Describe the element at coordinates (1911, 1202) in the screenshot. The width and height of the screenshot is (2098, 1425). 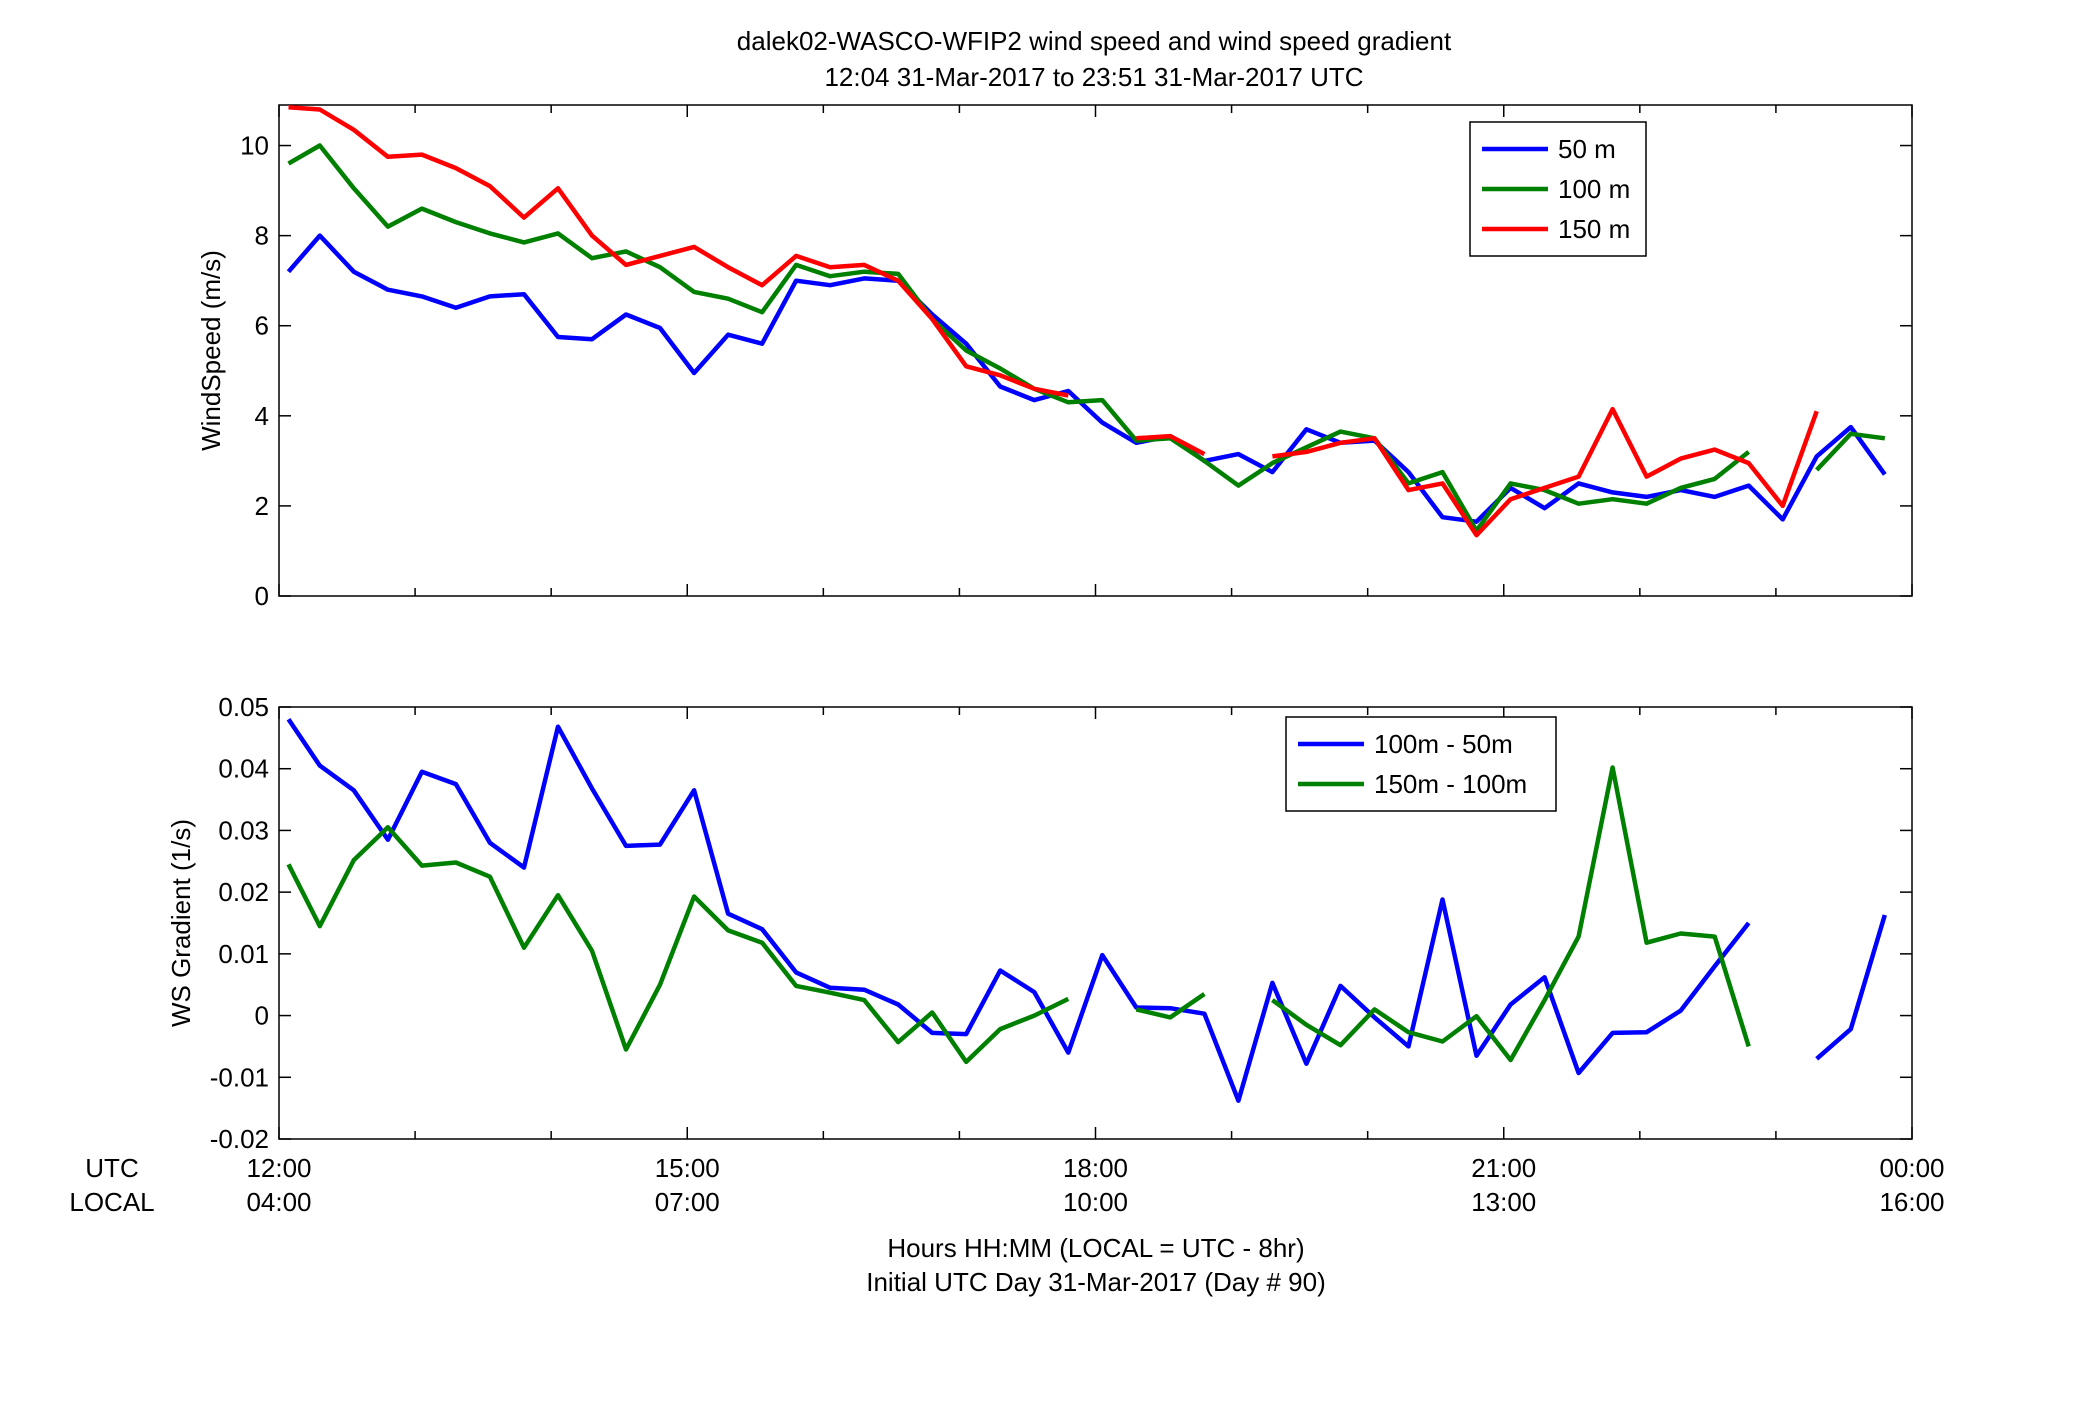
I see `x-tick-label-local: 16:00` at that location.